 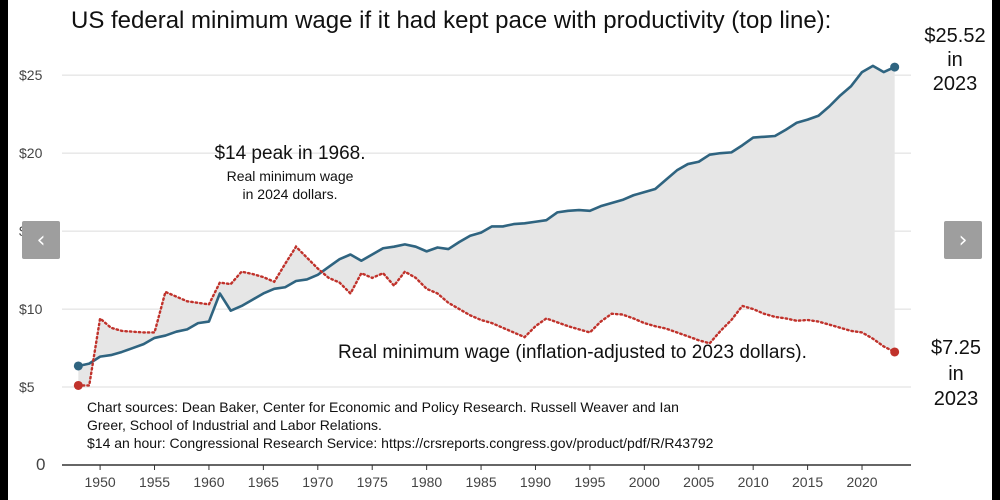 What do you see at coordinates (289, 153) in the screenshot?
I see `annotation-1968-peak-line-1: $14 peak in 1968.` at bounding box center [289, 153].